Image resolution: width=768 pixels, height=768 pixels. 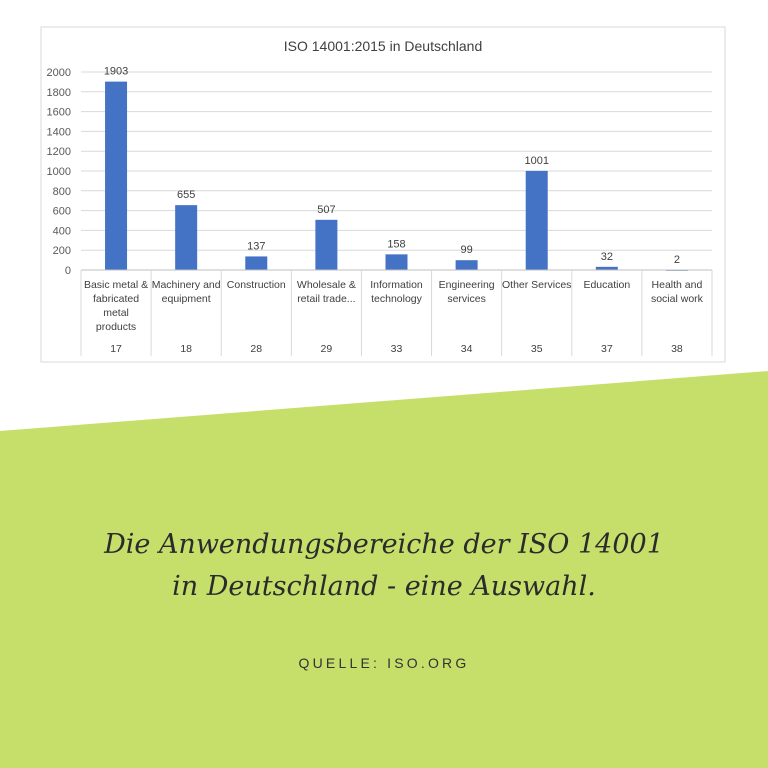 What do you see at coordinates (59, 113) in the screenshot?
I see `y-tick-label: 1600` at bounding box center [59, 113].